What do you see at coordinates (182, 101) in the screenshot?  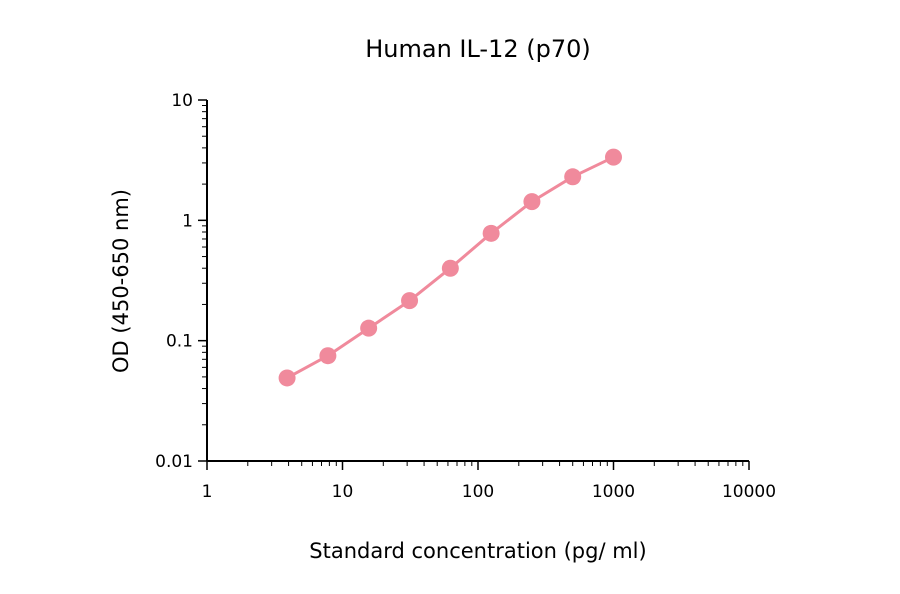 I see `y-tick-label: 10` at bounding box center [182, 101].